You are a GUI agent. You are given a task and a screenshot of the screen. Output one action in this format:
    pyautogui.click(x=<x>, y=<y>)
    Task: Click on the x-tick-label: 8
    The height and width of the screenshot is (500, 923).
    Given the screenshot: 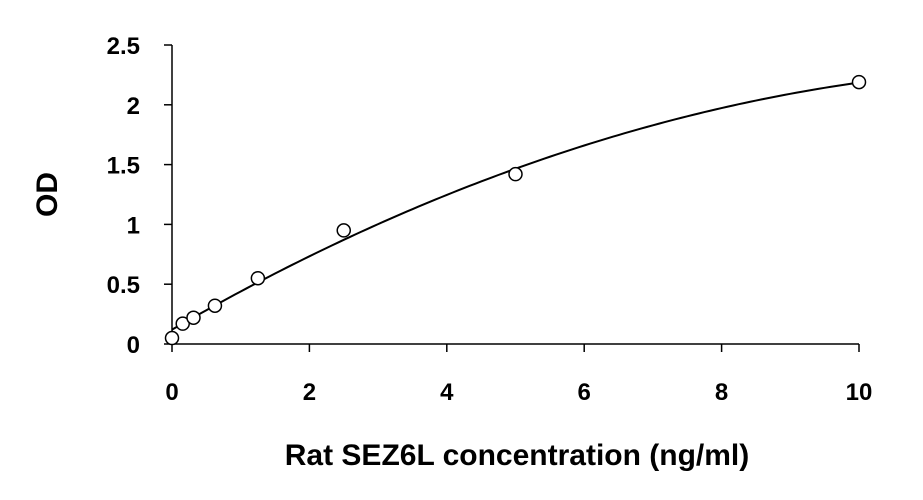 What is the action you would take?
    pyautogui.click(x=721, y=392)
    